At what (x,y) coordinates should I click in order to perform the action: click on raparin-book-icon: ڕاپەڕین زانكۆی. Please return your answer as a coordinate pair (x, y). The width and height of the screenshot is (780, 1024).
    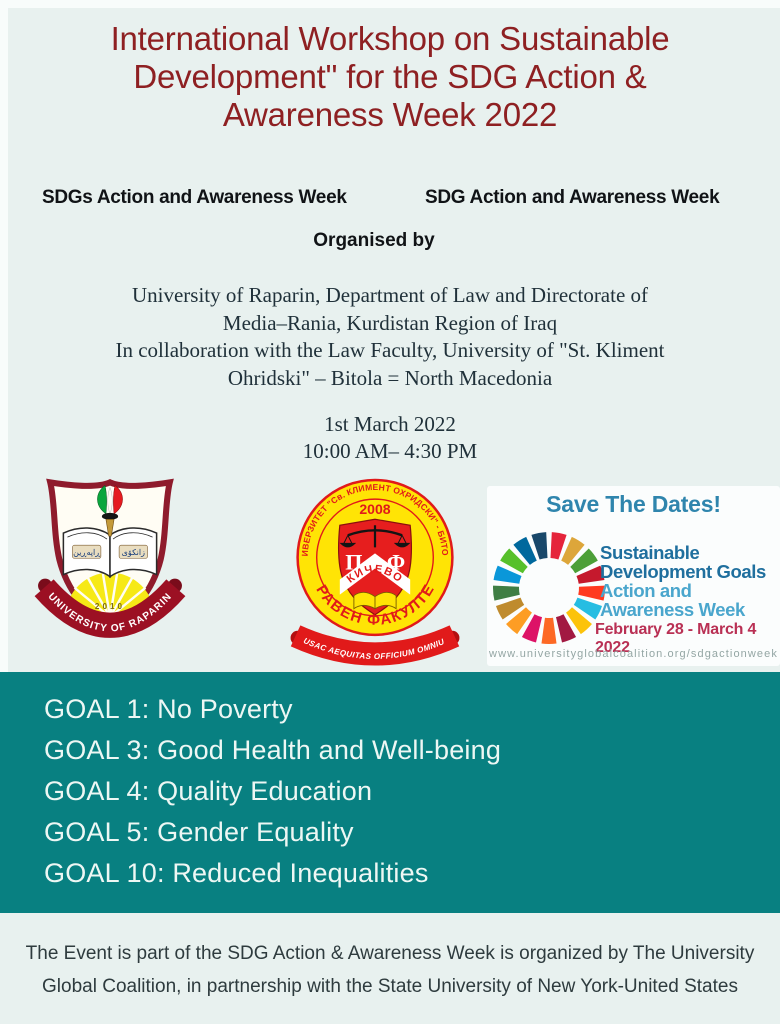
    Looking at the image, I should click on (110, 553).